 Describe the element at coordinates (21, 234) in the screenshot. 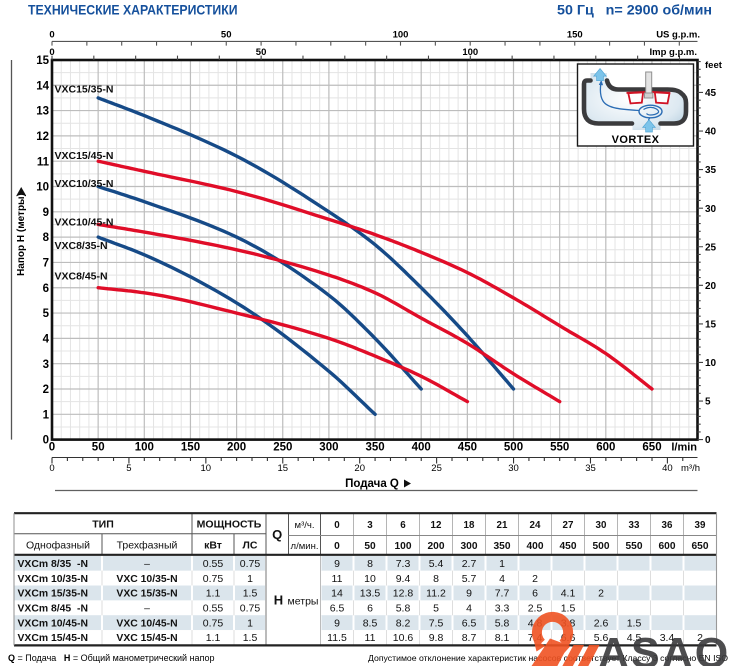

I see `svg-text: Напор H (метры)` at that location.